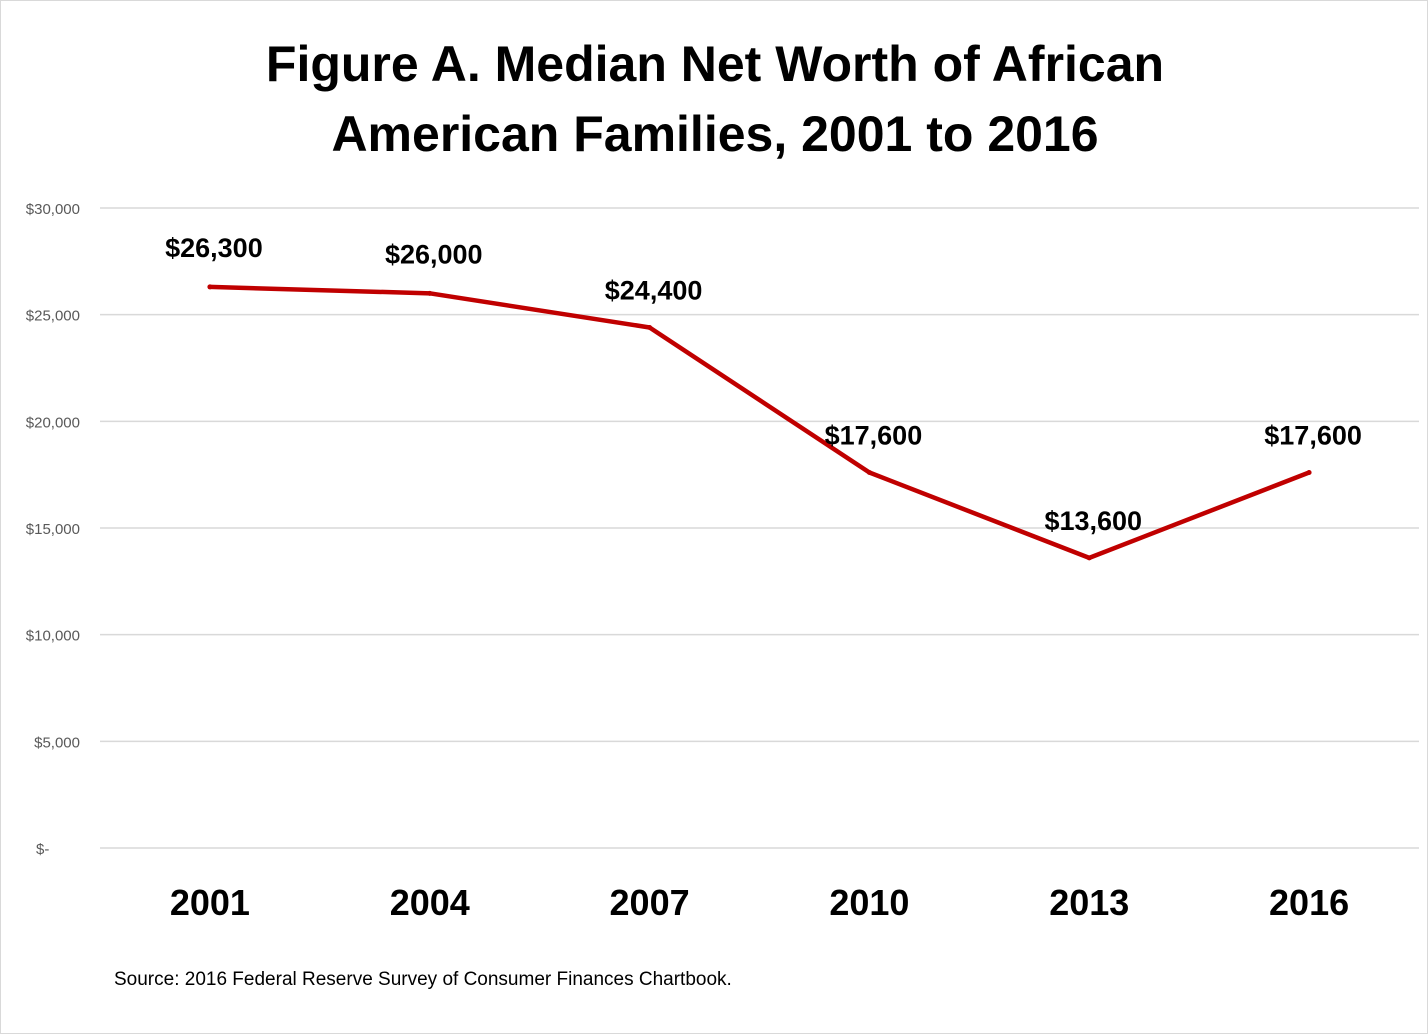 The height and width of the screenshot is (1035, 1428). I want to click on x-tick-label: 2007, so click(650, 902).